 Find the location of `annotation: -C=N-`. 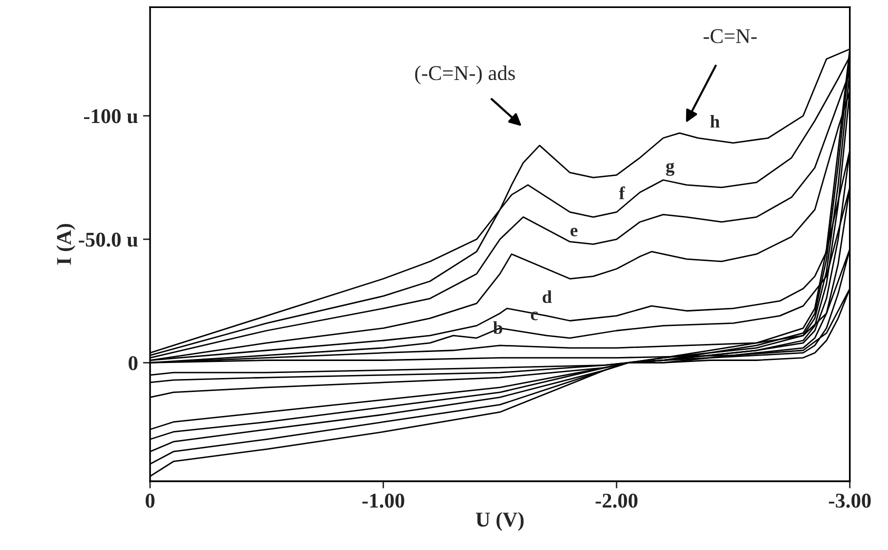

annotation: -C=N- is located at coordinates (730, 36).